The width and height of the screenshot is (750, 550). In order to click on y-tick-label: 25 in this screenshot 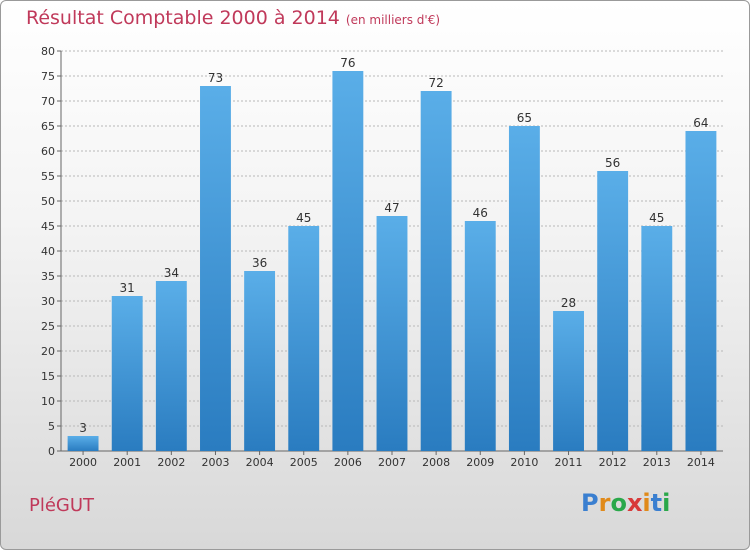, I will do `click(48, 326)`.